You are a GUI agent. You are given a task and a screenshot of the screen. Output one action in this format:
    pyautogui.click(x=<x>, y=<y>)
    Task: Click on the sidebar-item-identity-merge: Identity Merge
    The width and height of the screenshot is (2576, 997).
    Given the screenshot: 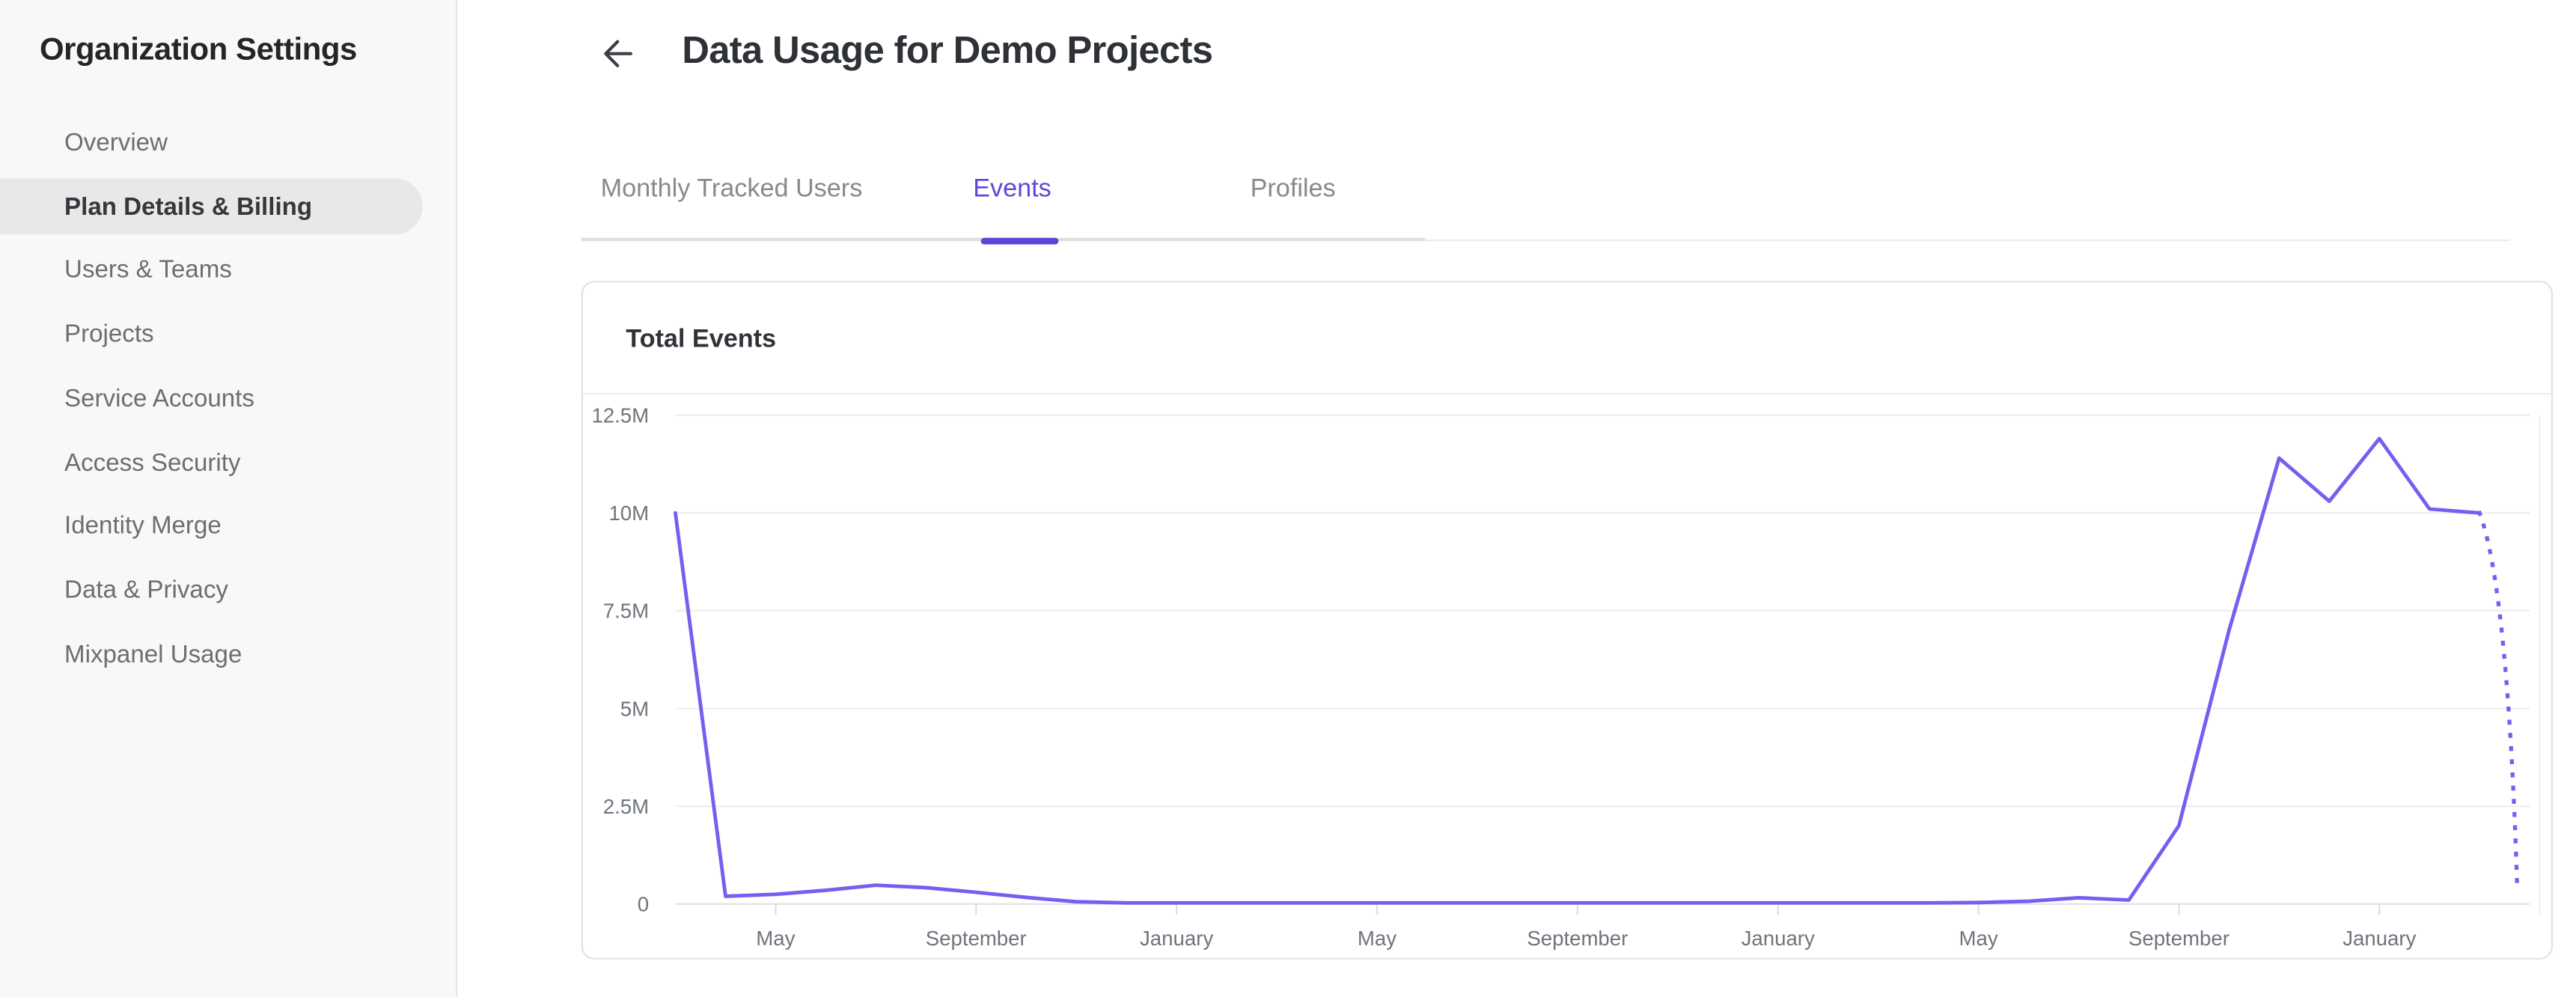 What is the action you would take?
    pyautogui.click(x=143, y=526)
    